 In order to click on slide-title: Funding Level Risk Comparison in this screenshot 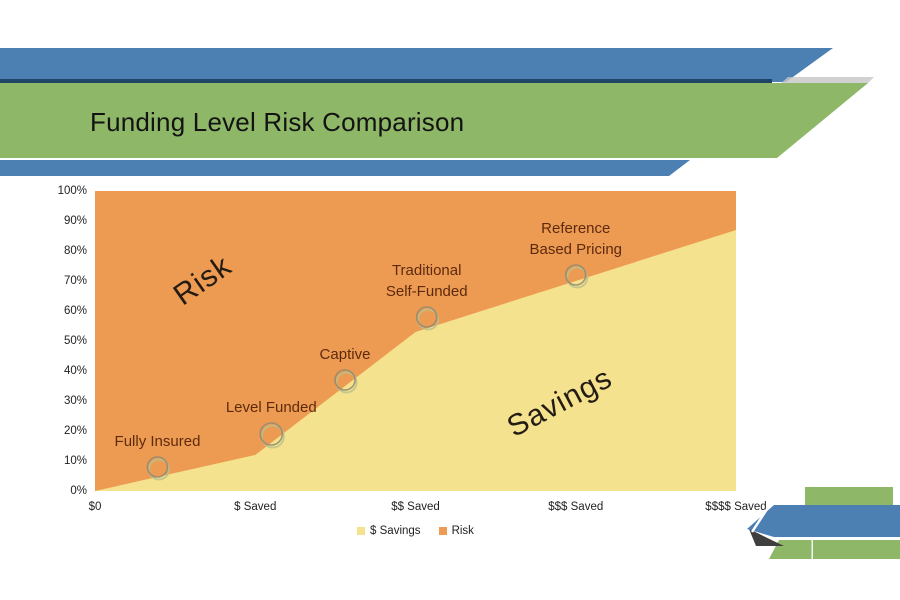, I will do `click(277, 122)`.